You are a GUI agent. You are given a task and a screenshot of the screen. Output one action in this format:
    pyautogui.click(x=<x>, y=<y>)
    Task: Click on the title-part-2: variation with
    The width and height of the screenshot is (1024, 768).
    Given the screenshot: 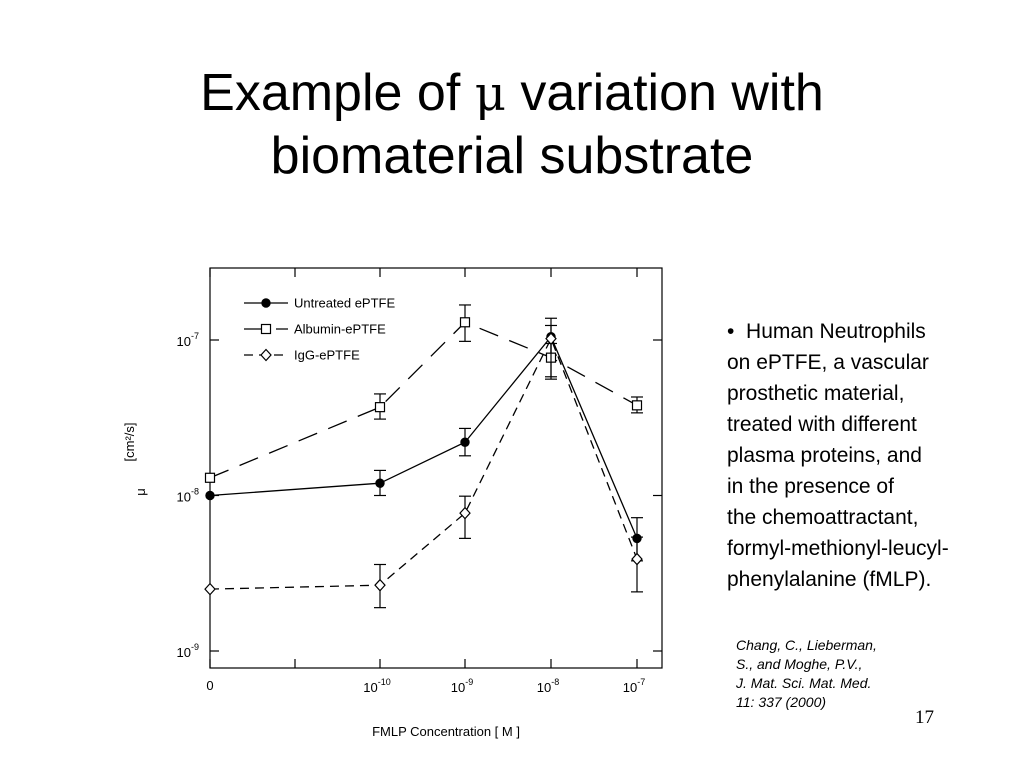 What is the action you would take?
    pyautogui.click(x=664, y=93)
    